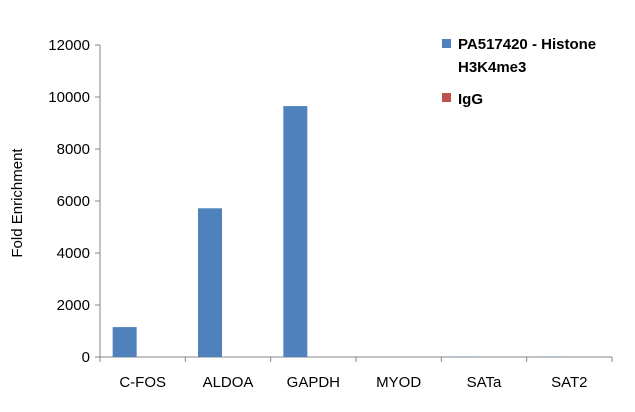  Describe the element at coordinates (142, 382) in the screenshot. I see `x-tick-label: C-FOS` at that location.